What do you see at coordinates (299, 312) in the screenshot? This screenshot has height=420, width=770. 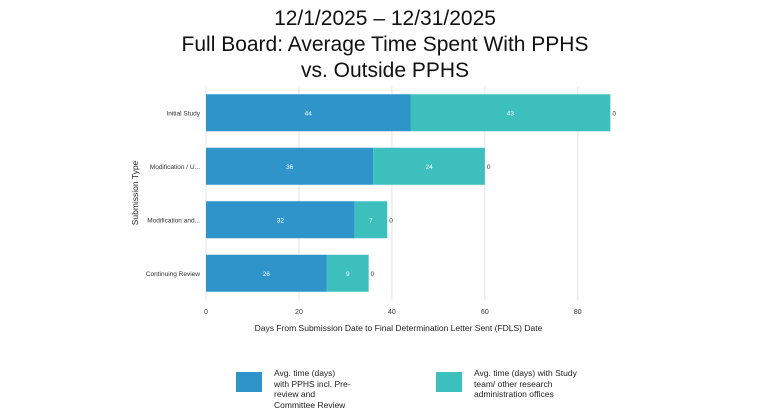 I see `x-tick-label: 20` at bounding box center [299, 312].